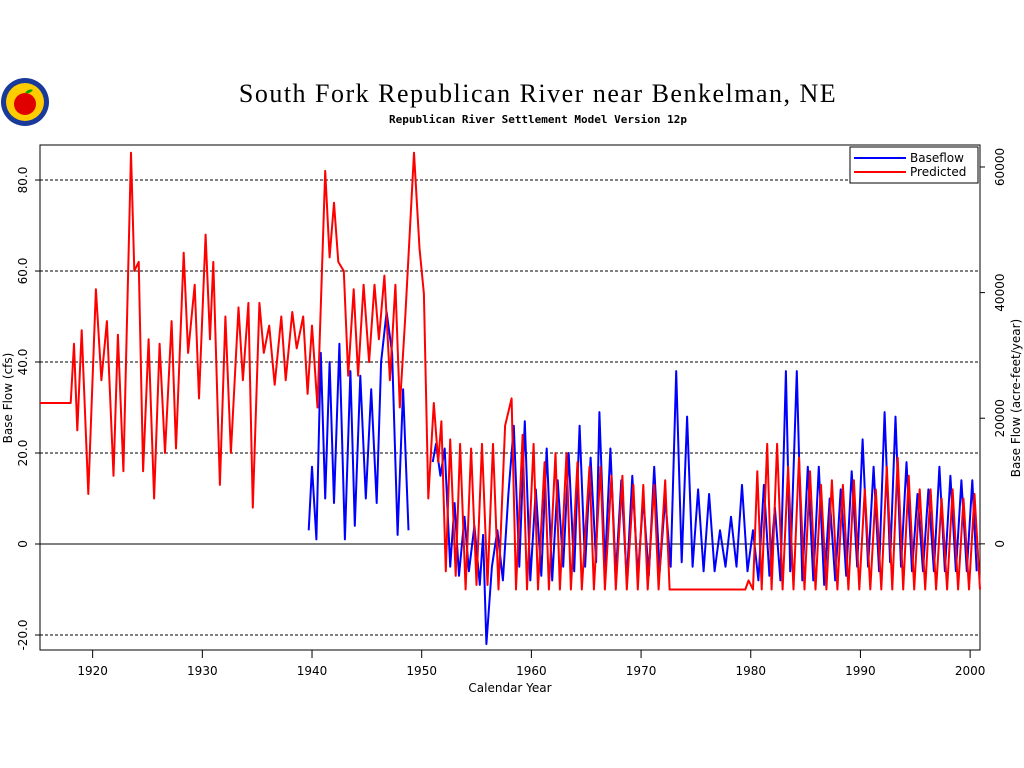 Image resolution: width=1024 pixels, height=768 pixels. Describe the element at coordinates (23, 634) in the screenshot. I see `y-tick-label: -20.0` at that location.